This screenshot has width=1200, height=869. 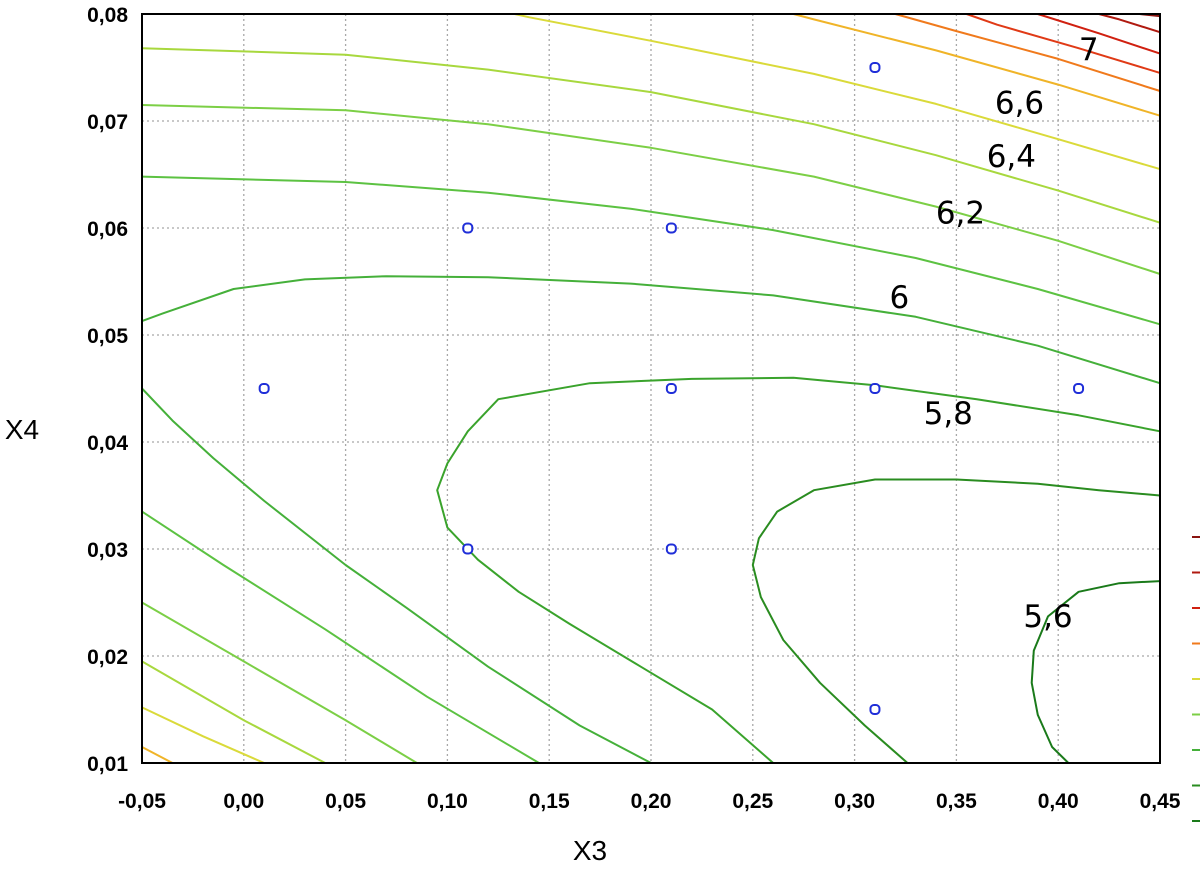 I want to click on y-tick-label: 0,07, so click(x=107, y=122).